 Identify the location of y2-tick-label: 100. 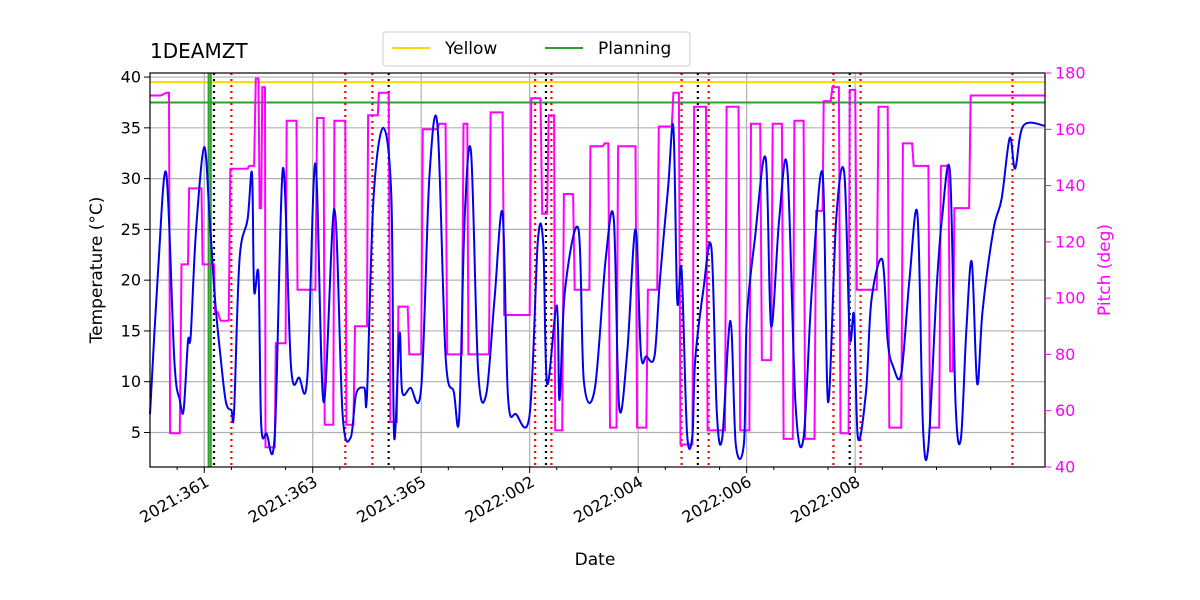
(1070, 298).